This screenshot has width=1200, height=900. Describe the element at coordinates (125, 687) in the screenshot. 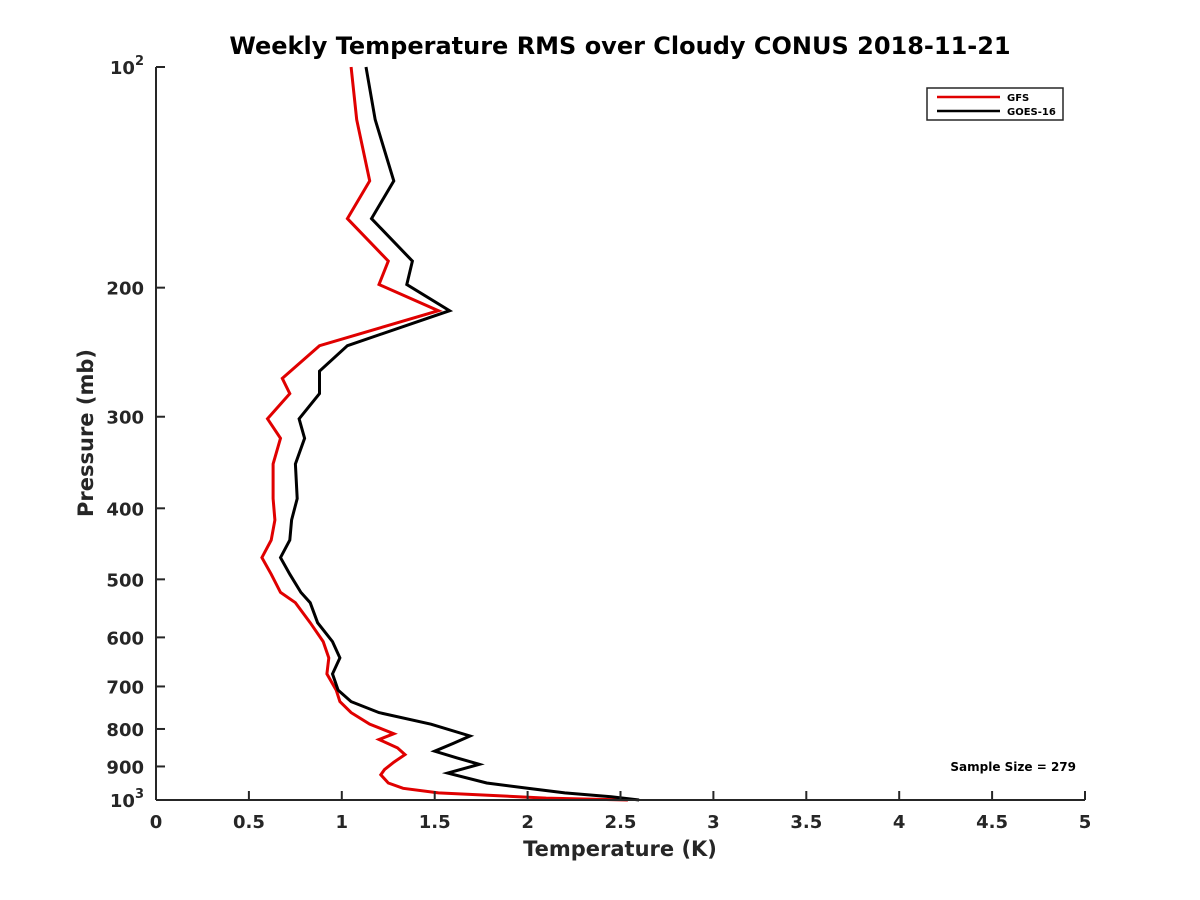

I see `y-tick-label: 700` at that location.